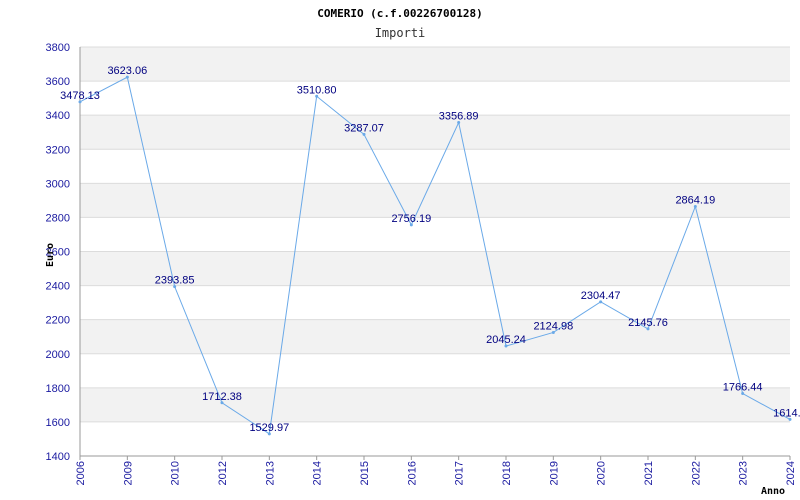  Describe the element at coordinates (412, 473) in the screenshot. I see `x-tick-label: 2016` at that location.